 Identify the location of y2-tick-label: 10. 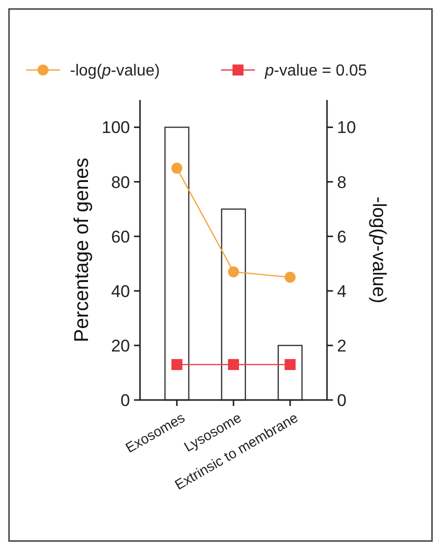
(346, 128).